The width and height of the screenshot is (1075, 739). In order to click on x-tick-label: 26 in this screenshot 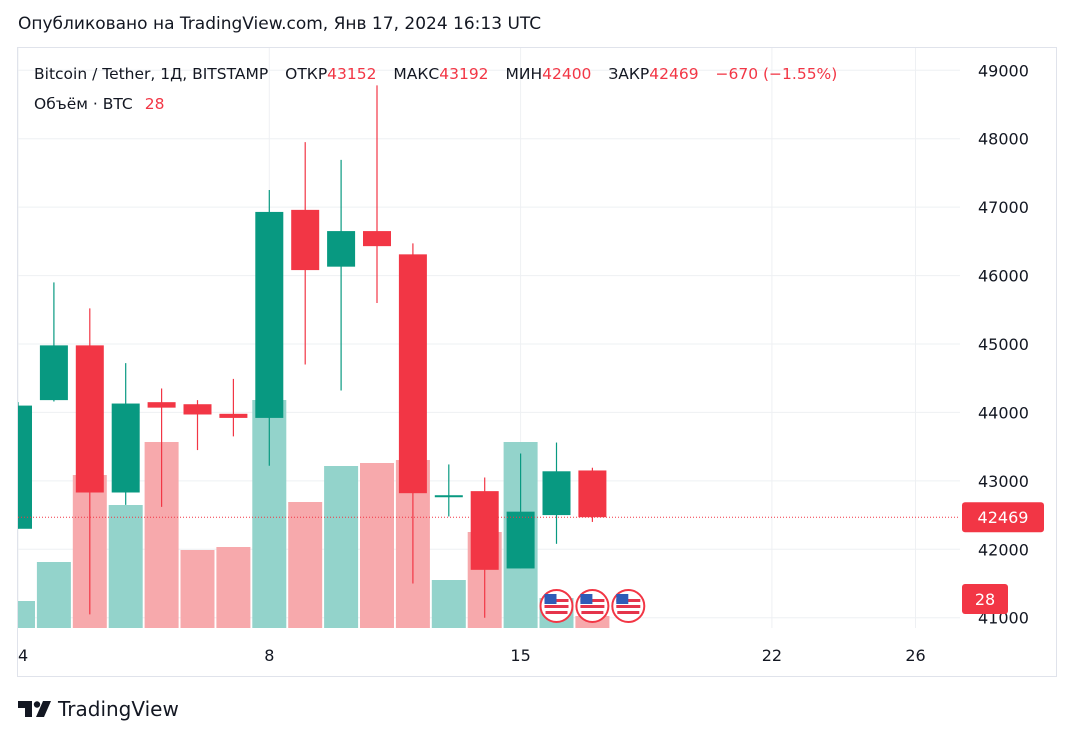, I will do `click(915, 655)`.